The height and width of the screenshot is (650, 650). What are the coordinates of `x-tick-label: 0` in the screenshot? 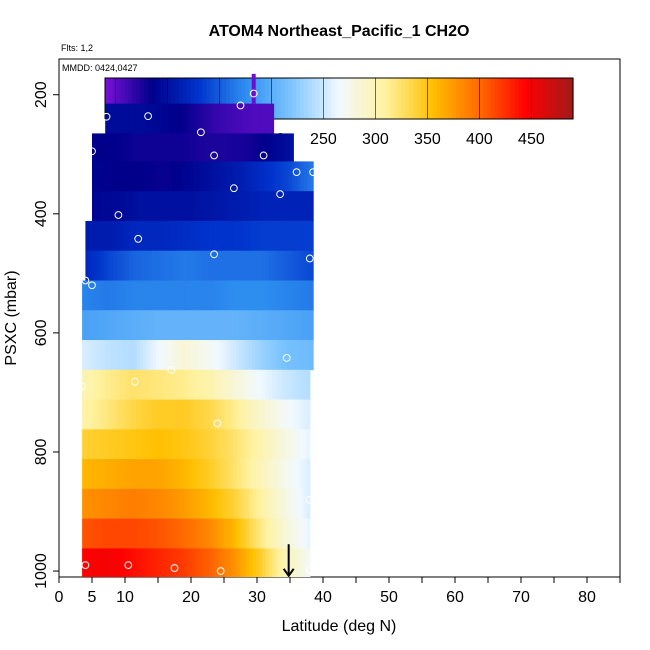 It's located at (59, 597).